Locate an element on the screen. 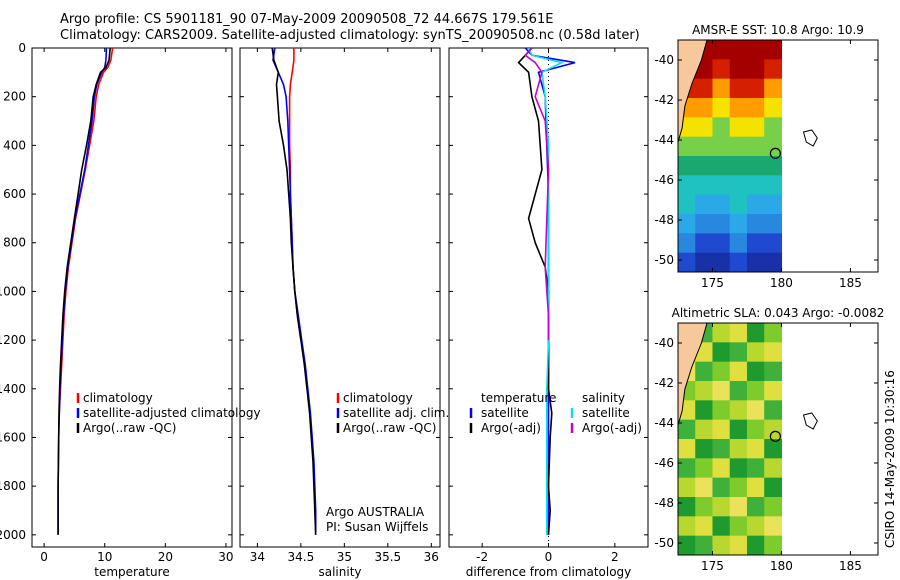  y-tick-label: 2000 is located at coordinates (13, 535).